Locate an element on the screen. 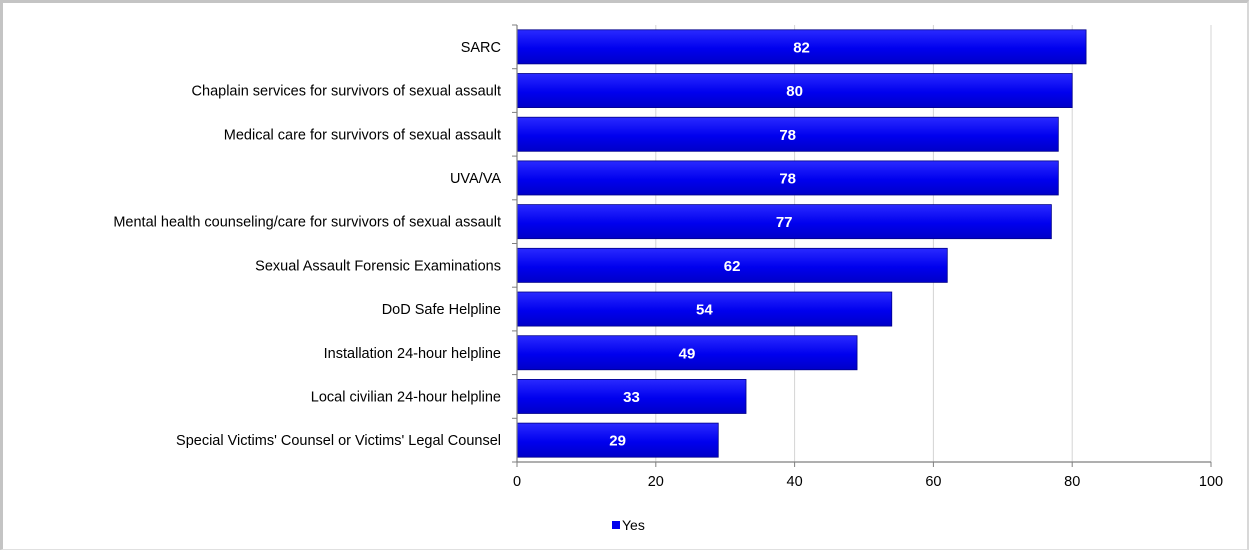 The width and height of the screenshot is (1249, 550). data-label-9: 29 is located at coordinates (617, 441).